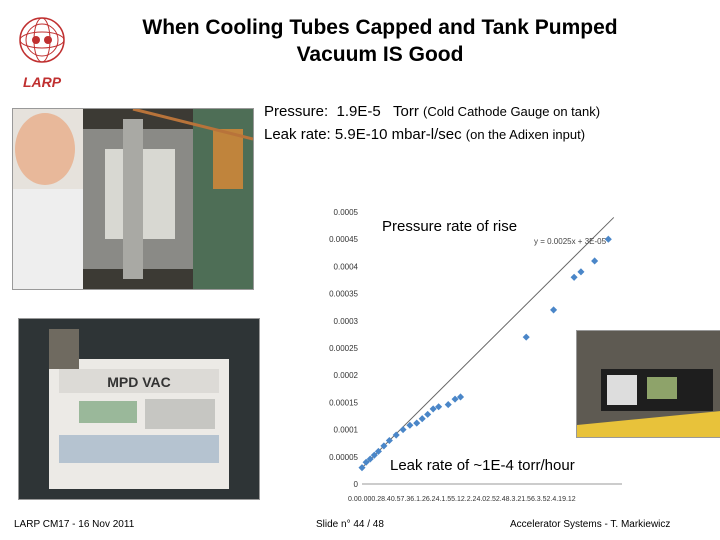  Describe the element at coordinates (343, 457) in the screenshot. I see `chart-y-tick-label: 0.00005` at that location.